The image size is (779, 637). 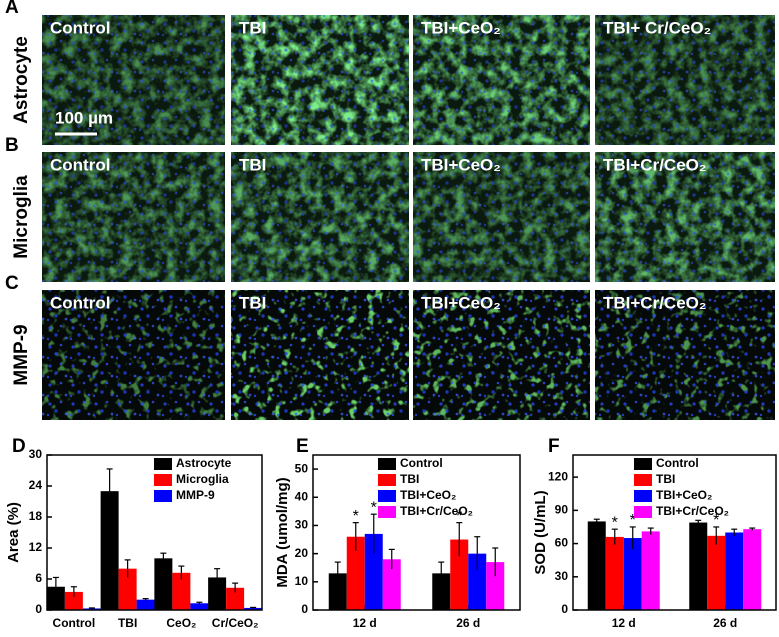 I want to click on y-tick-label: 12, so click(x=36, y=547).